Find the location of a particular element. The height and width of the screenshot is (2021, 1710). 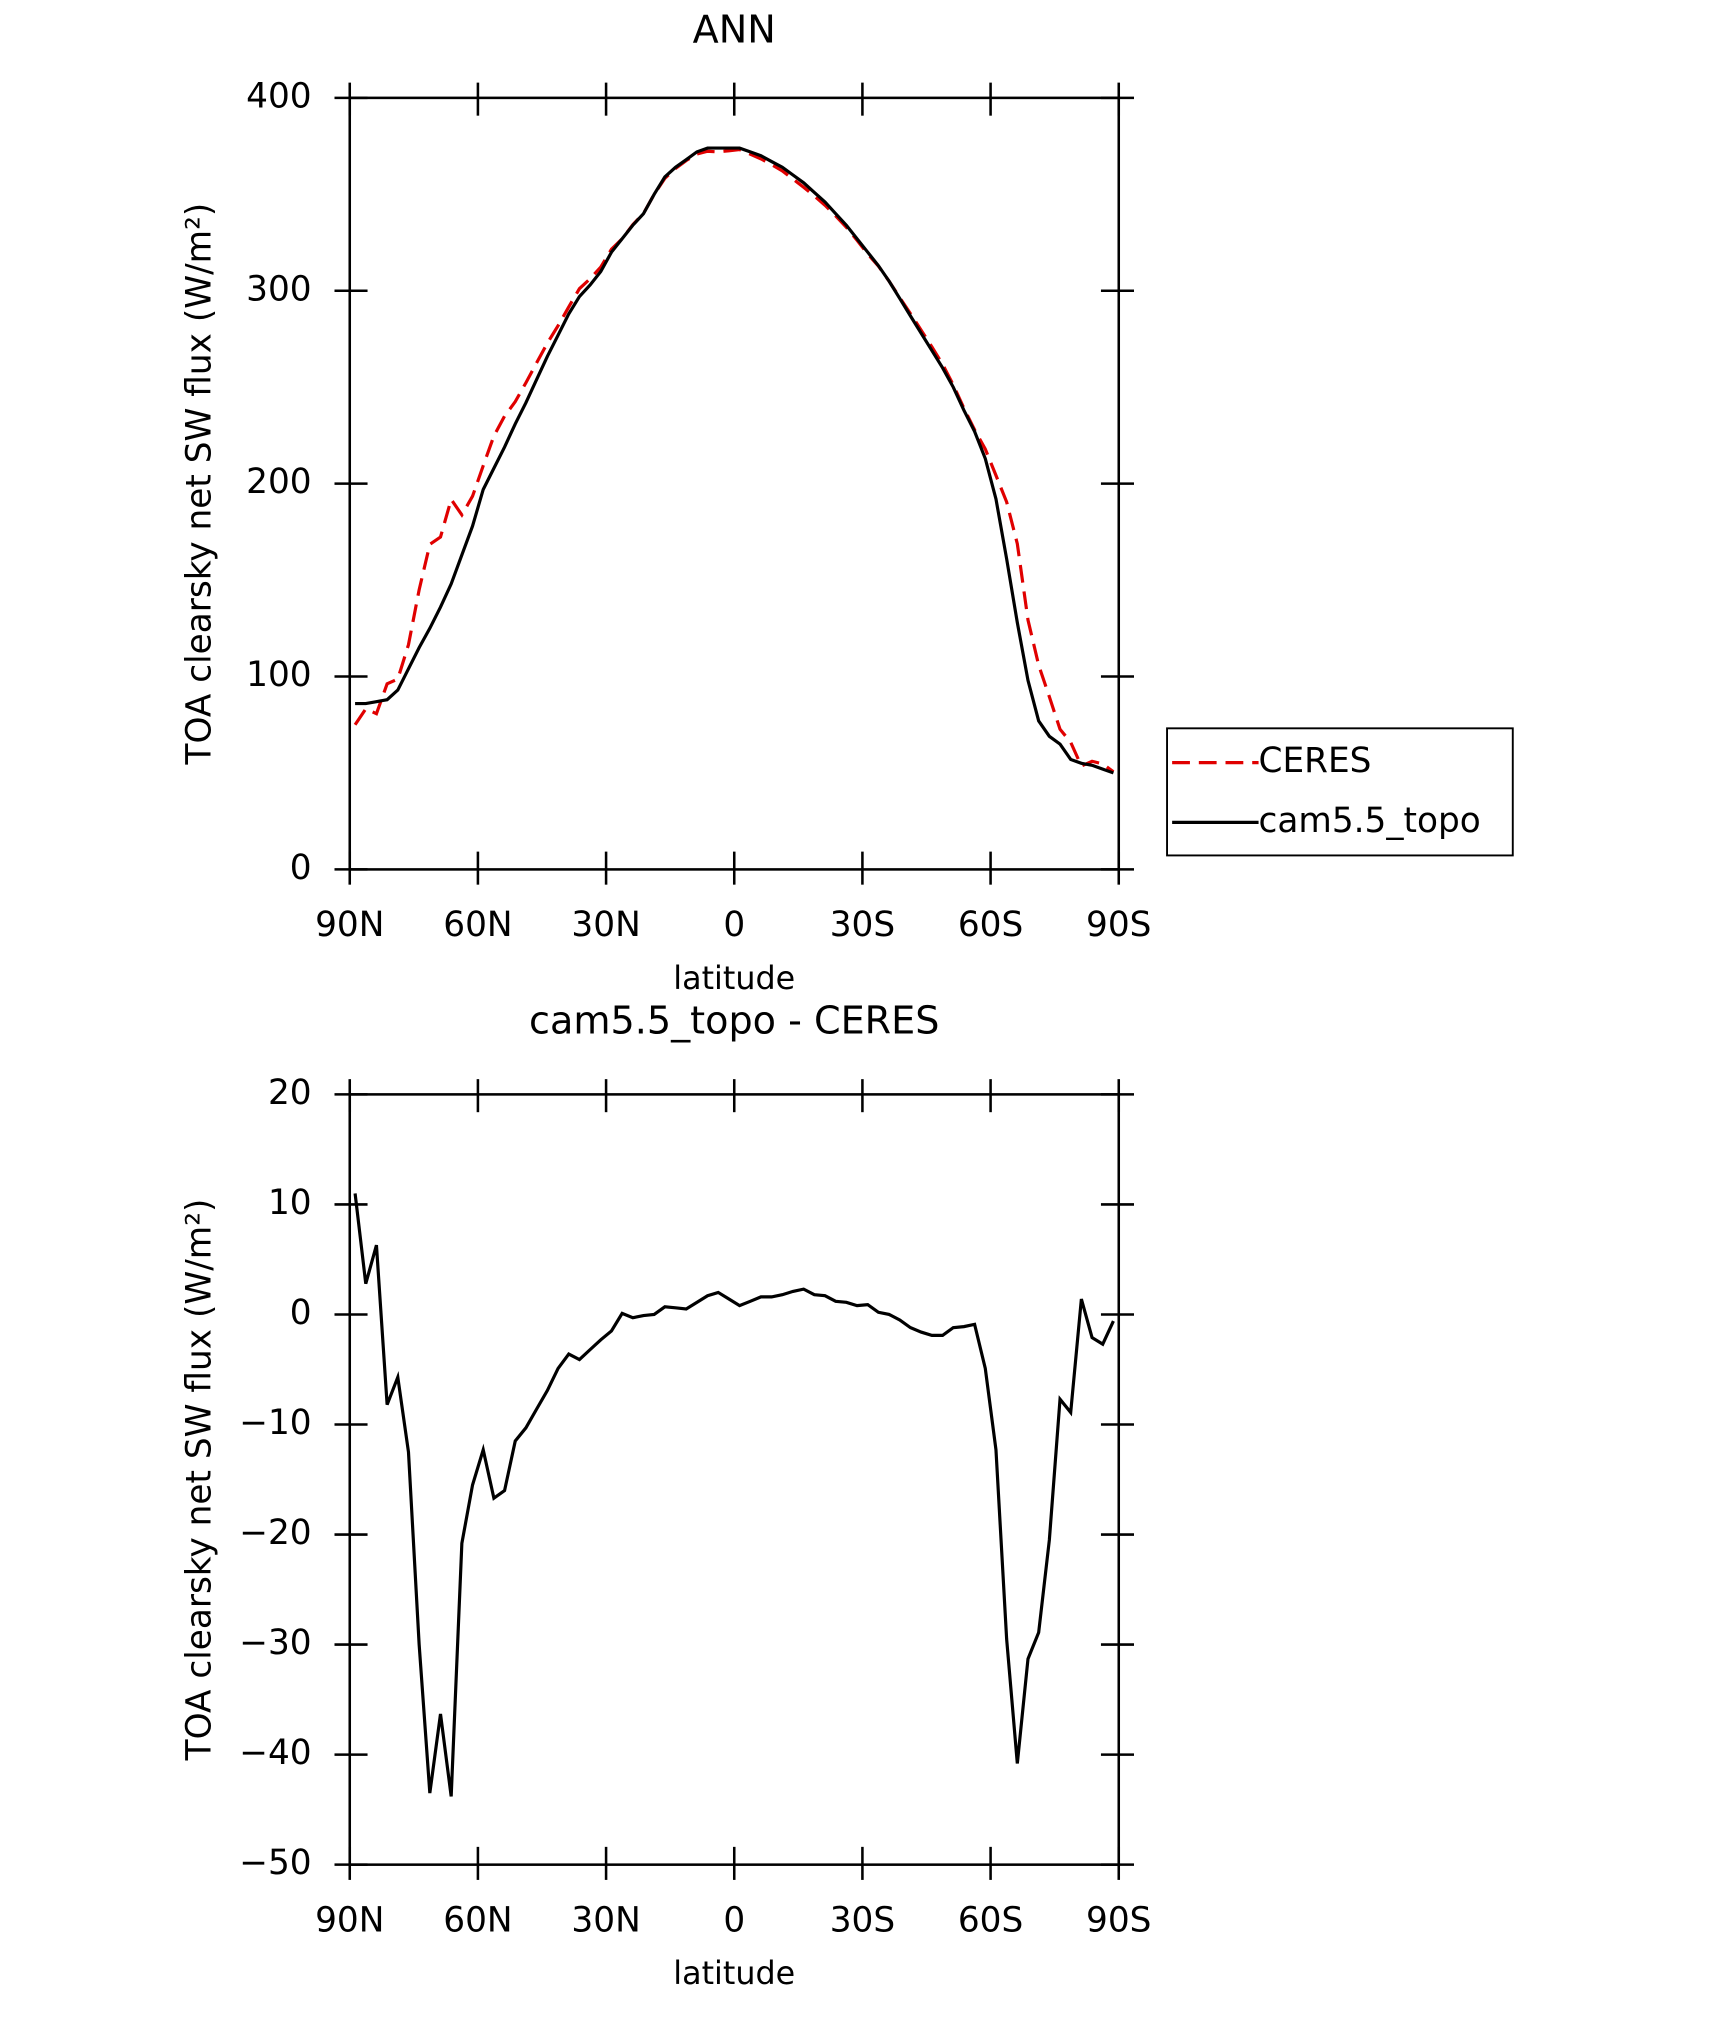

y-tick-label: −20 is located at coordinates (275, 1533).